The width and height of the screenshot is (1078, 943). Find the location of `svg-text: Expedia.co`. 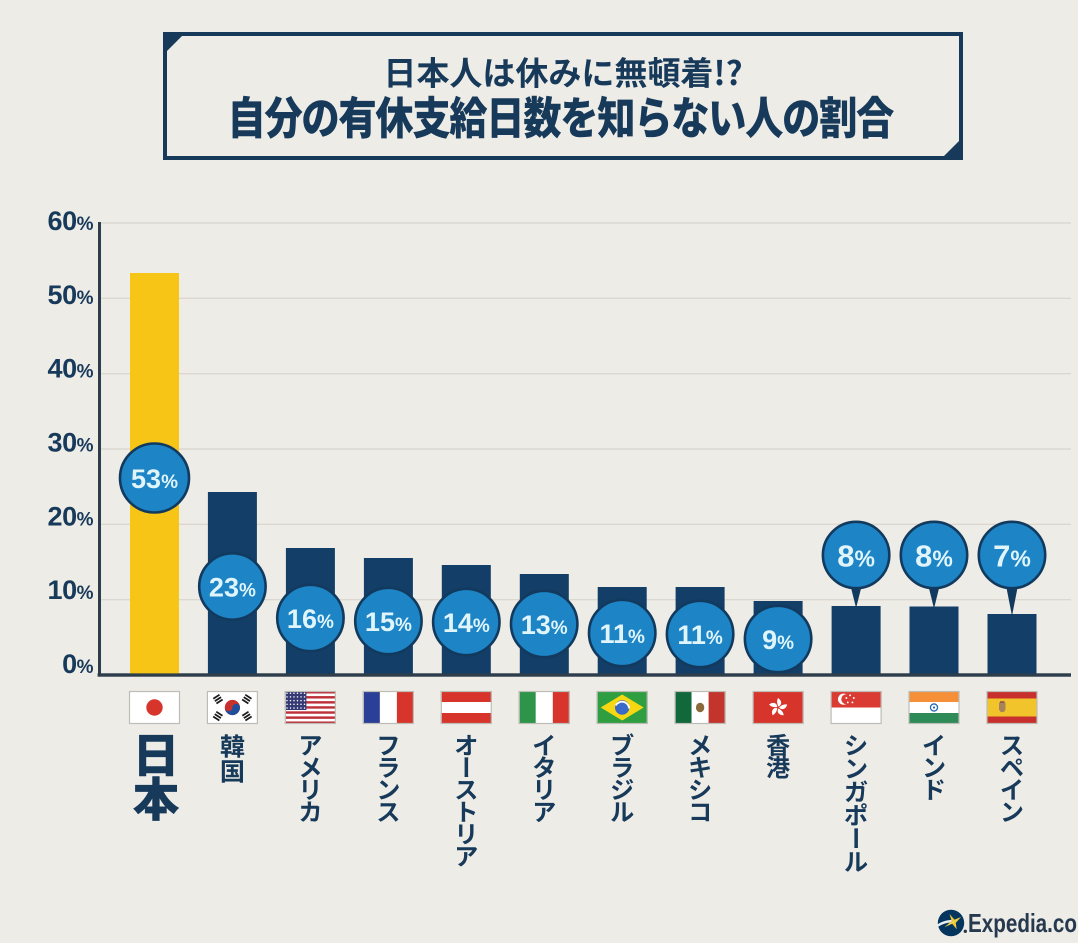

svg-text: Expedia.co is located at coordinates (1022, 923).